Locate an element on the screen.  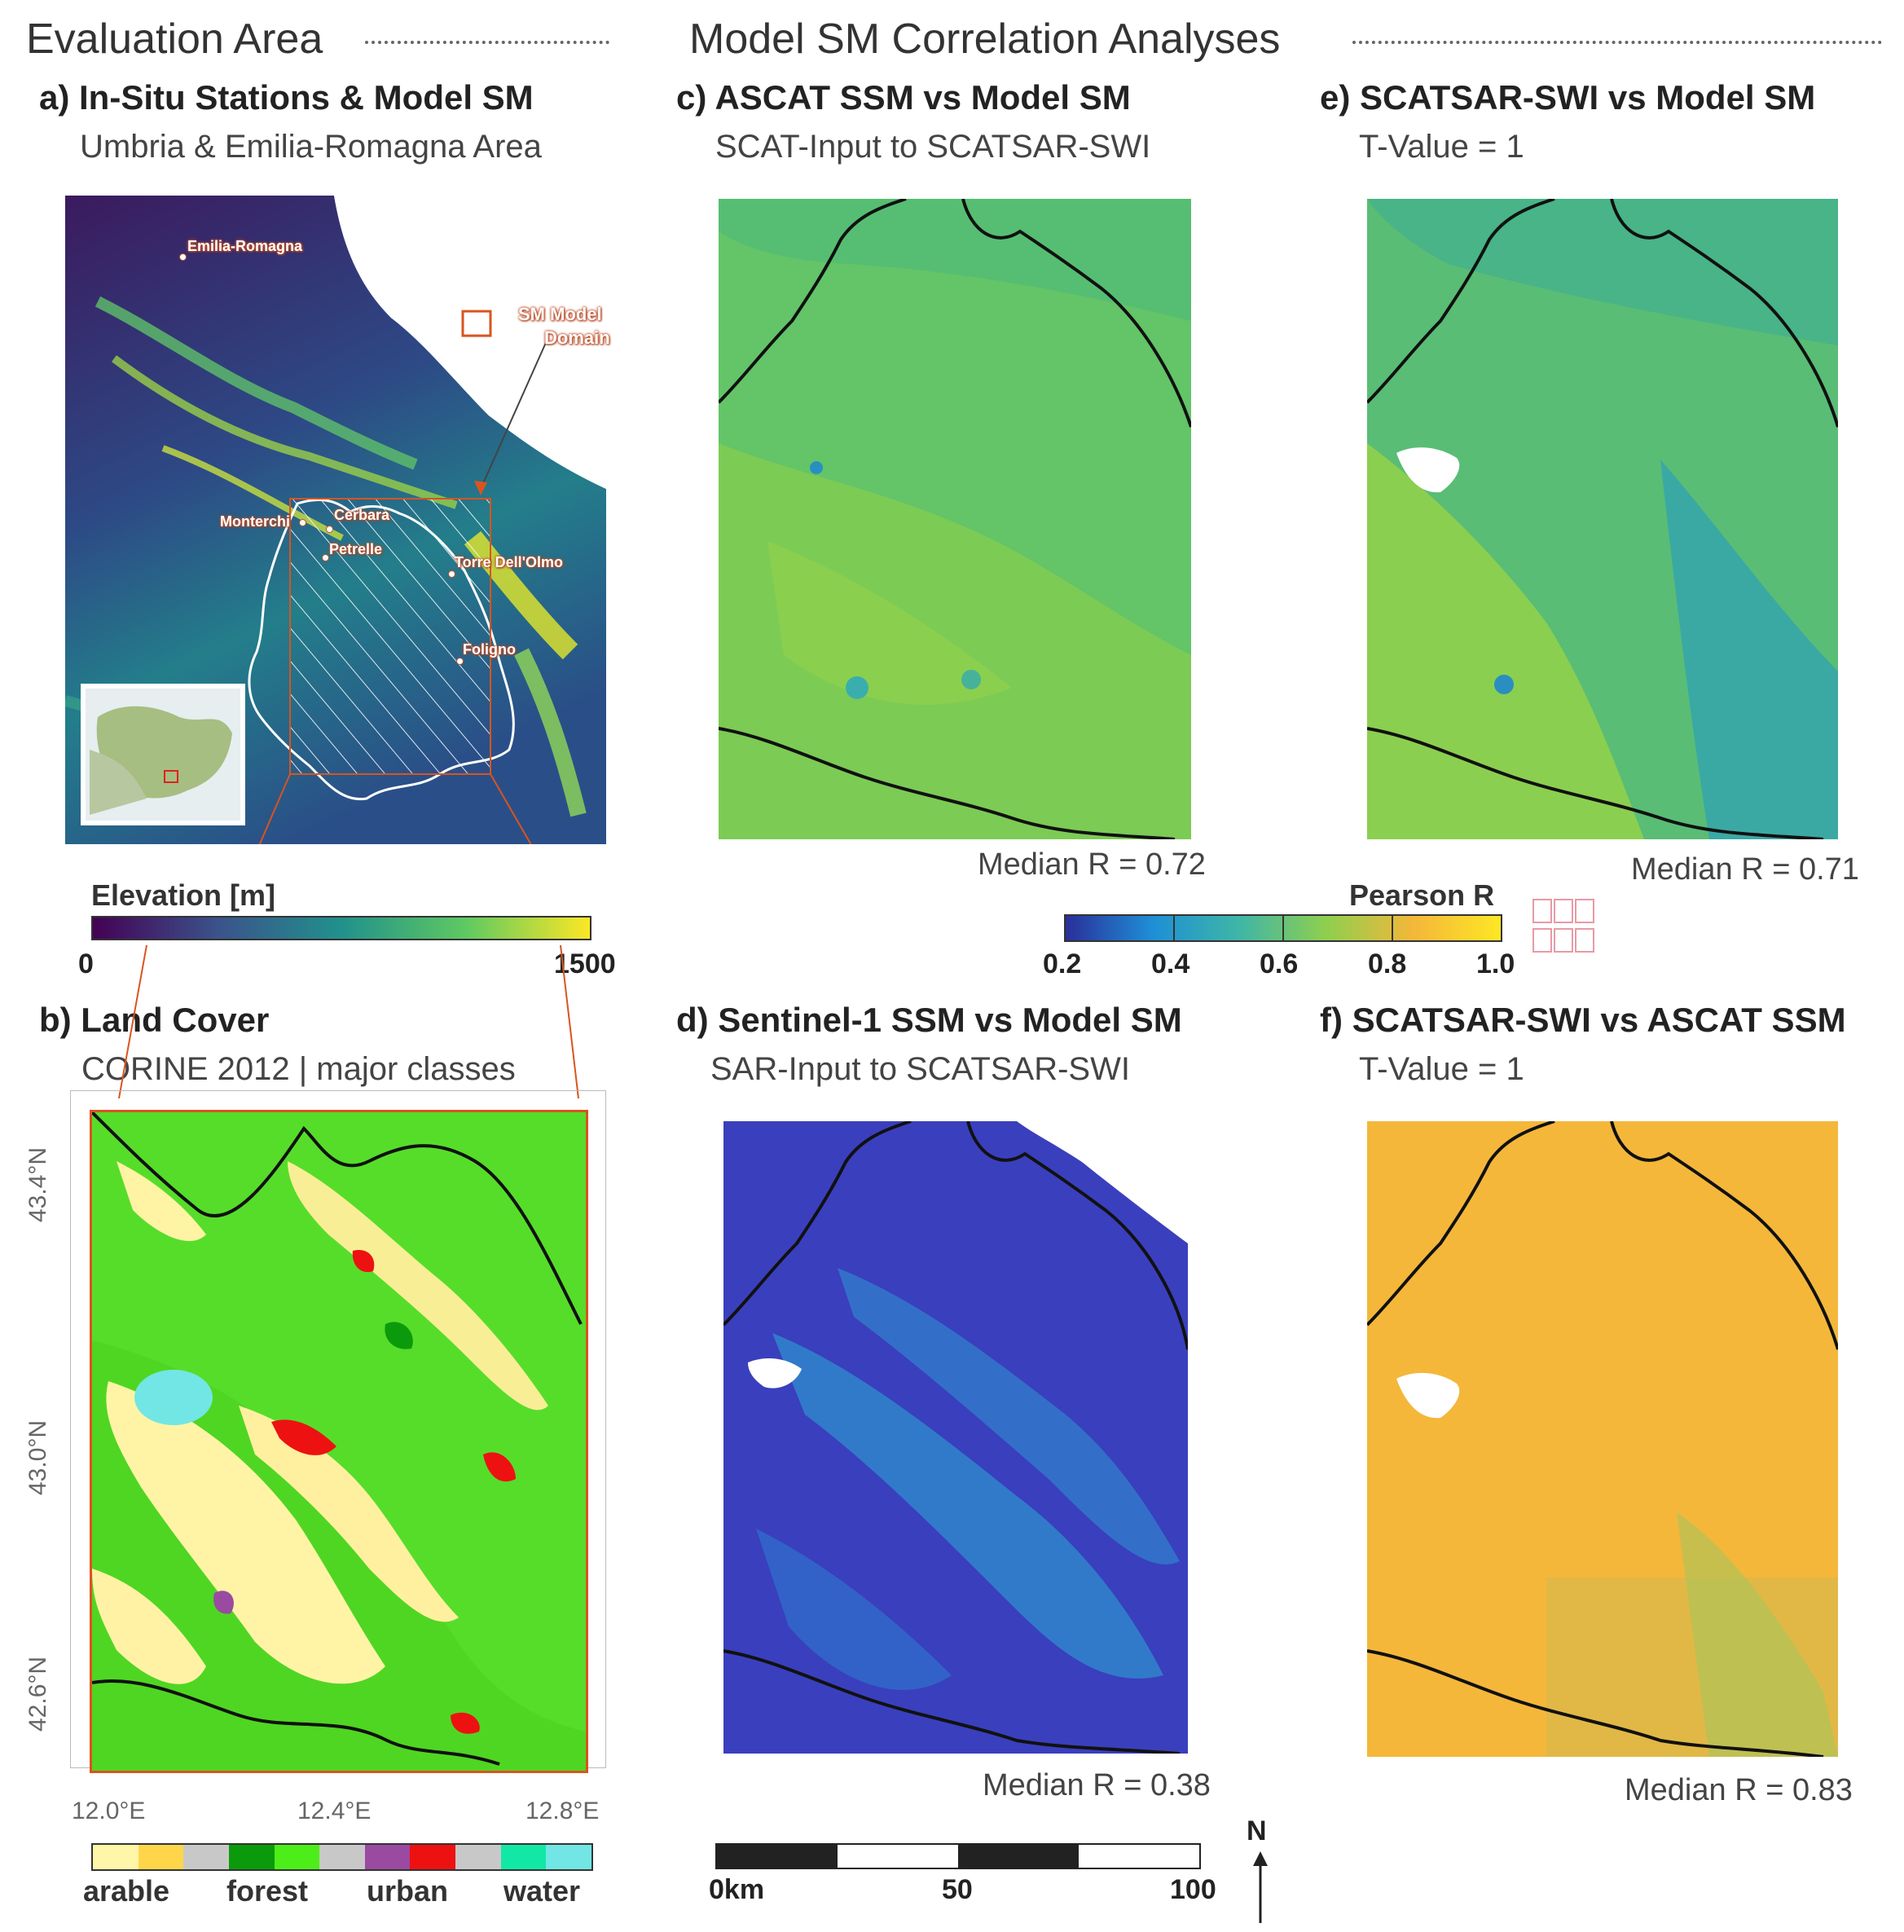
legend-swatch-forest-light is located at coordinates (297, 1857).